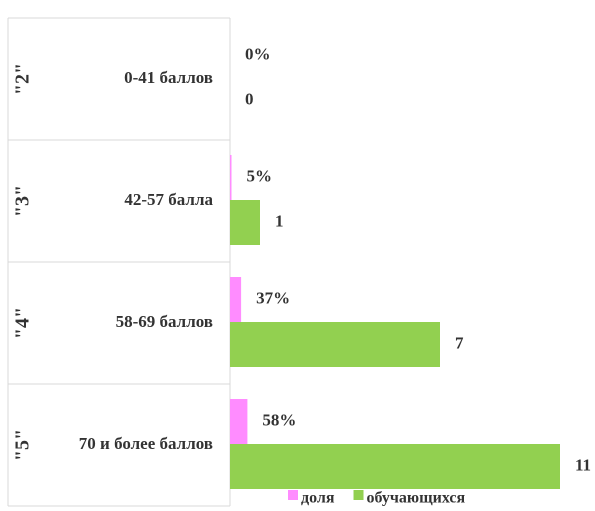  Describe the element at coordinates (23, 323) in the screenshot. I see `group-label: "4"` at that location.